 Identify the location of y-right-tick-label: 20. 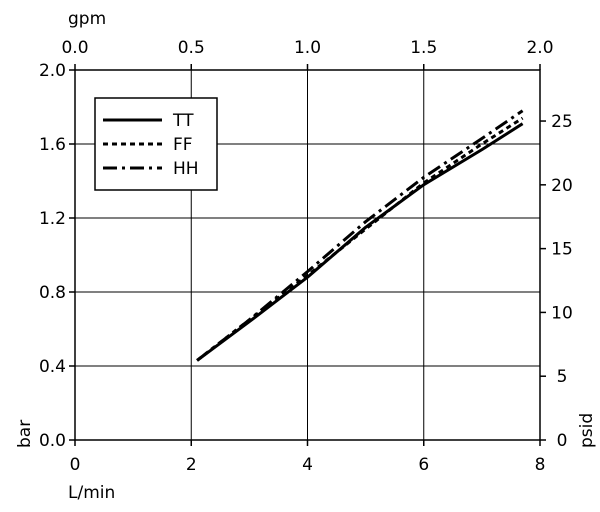
(562, 186).